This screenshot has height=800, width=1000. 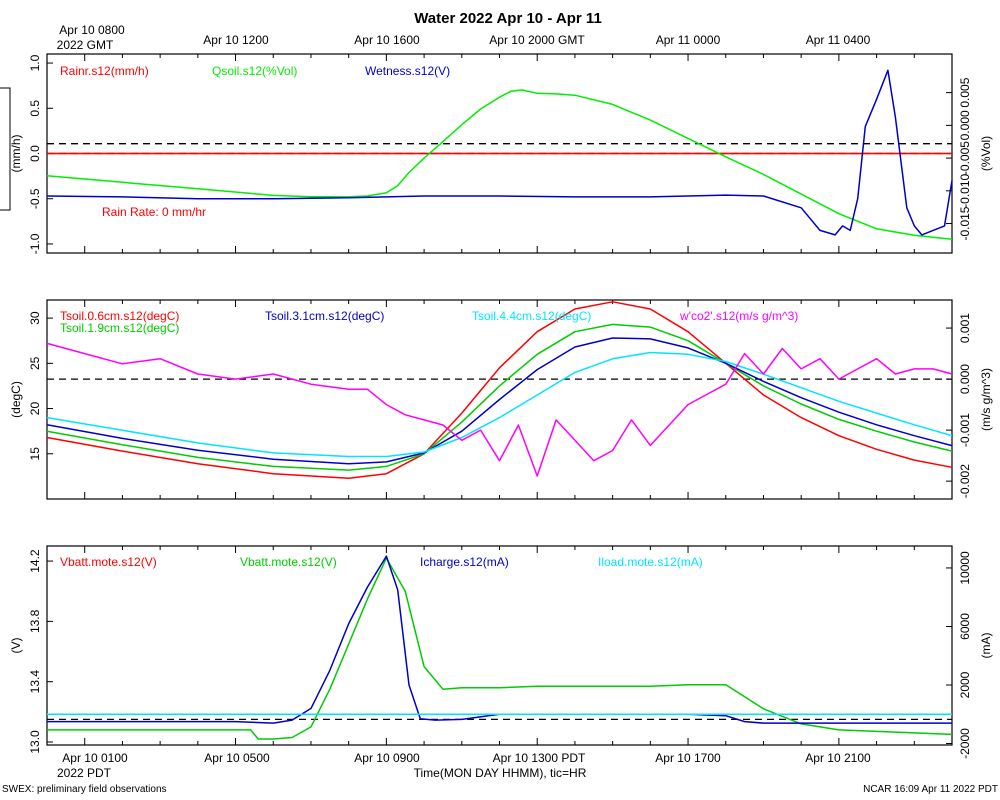 What do you see at coordinates (539, 758) in the screenshot?
I see `bottom-axis-label-4: Apr 10 1300 PDT` at bounding box center [539, 758].